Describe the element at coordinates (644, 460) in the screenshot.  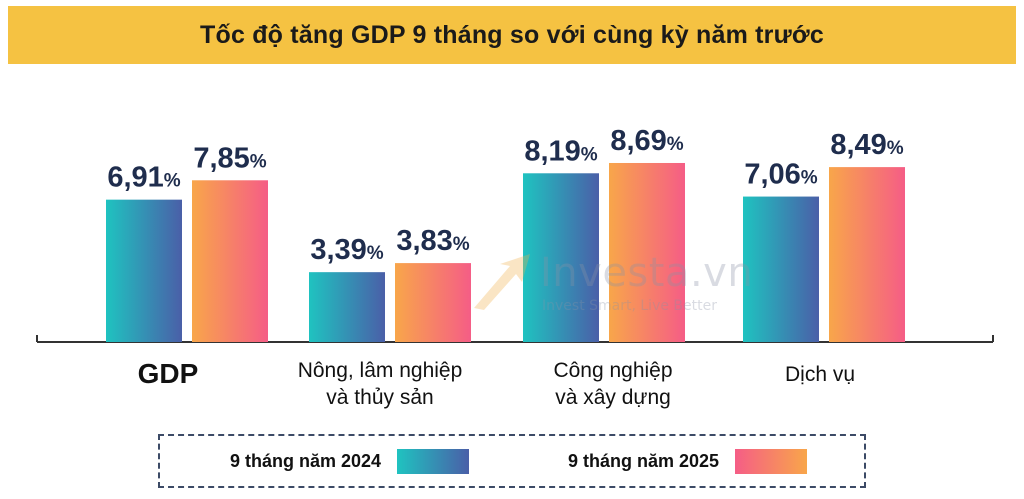
I see `legend-label: 9 tháng năm 2025` at that location.